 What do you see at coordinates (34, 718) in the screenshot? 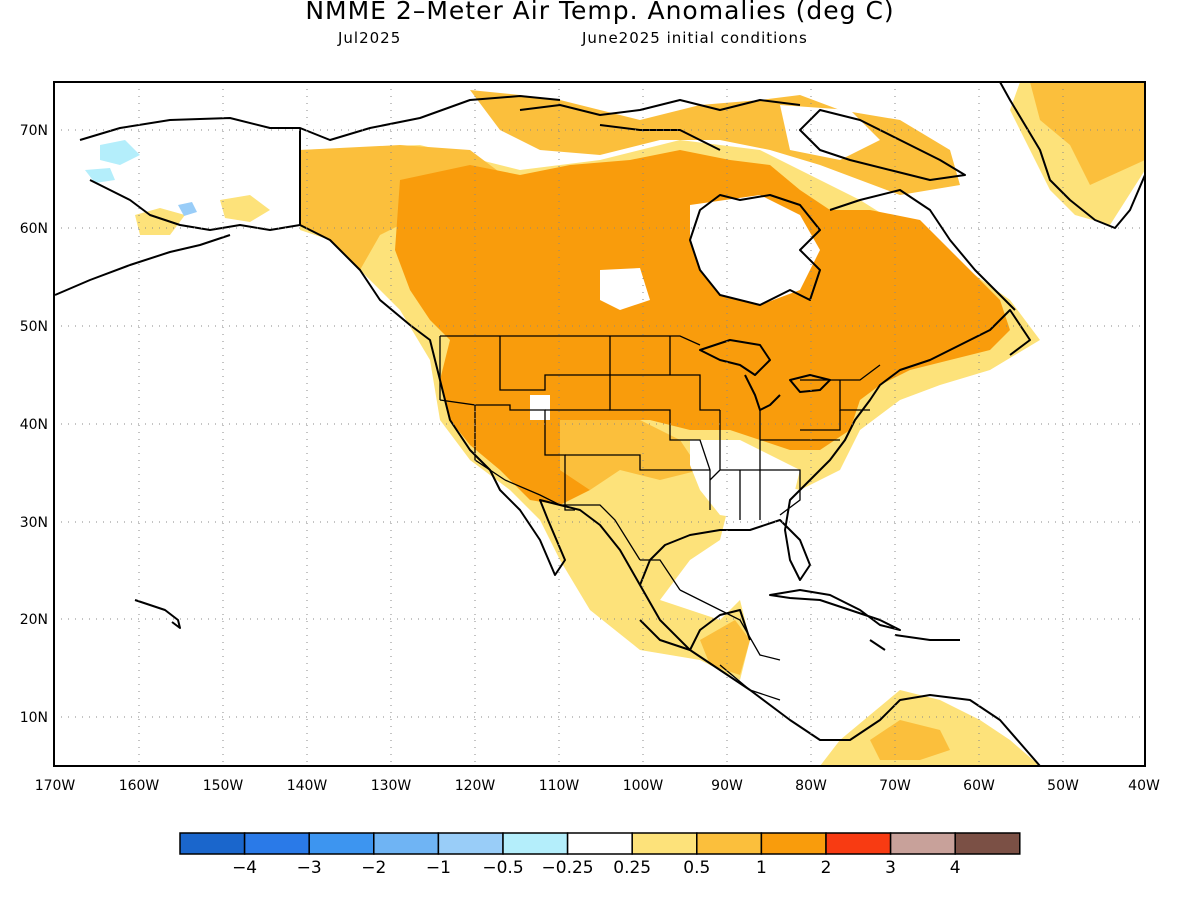
I see `lat-label: 10N` at bounding box center [34, 718].